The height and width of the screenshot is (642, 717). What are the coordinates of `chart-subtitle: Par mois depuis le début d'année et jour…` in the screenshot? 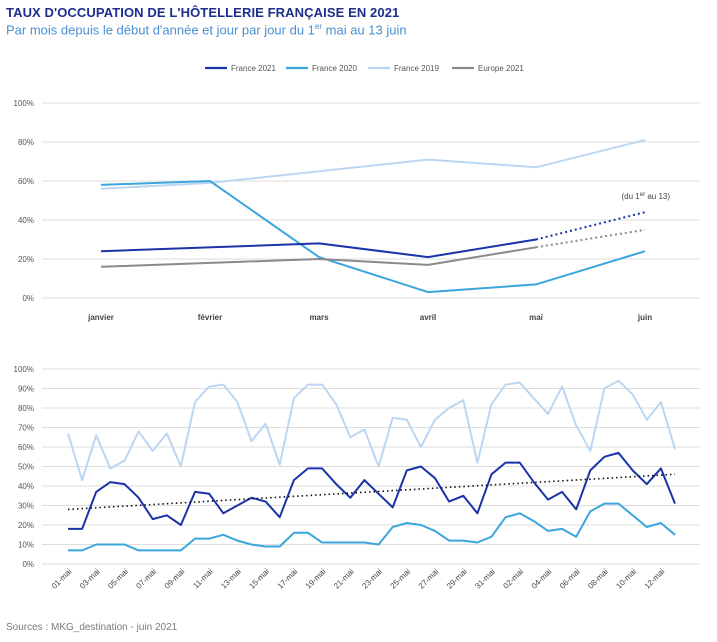 It's located at (206, 29).